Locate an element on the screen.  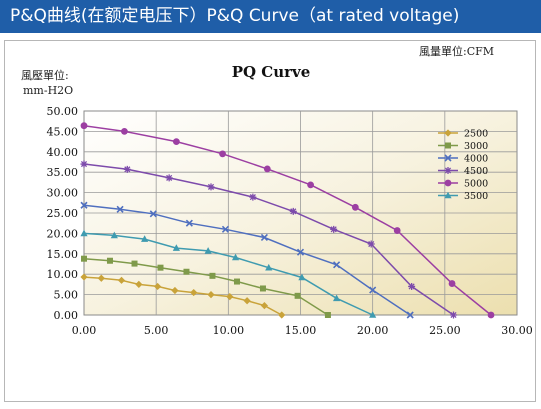
y-tick-label: 35.00 is located at coordinates (63, 172).